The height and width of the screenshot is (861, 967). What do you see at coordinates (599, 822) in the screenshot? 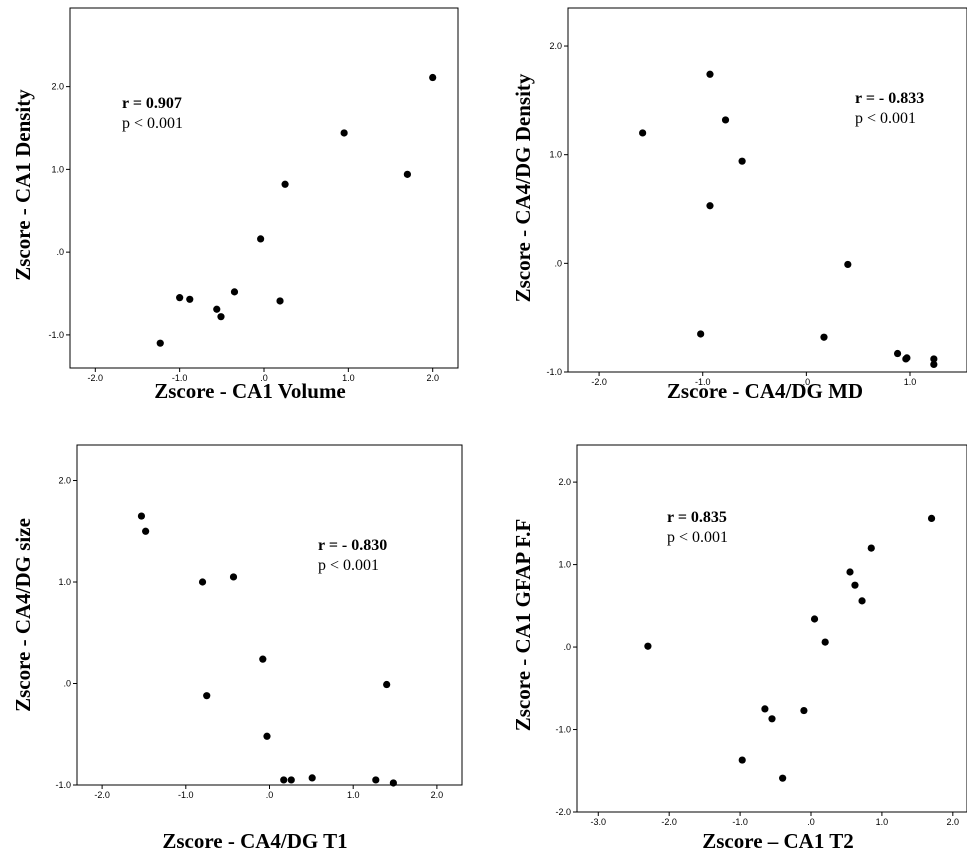
I see `x-tick-label: -3.0` at bounding box center [599, 822].